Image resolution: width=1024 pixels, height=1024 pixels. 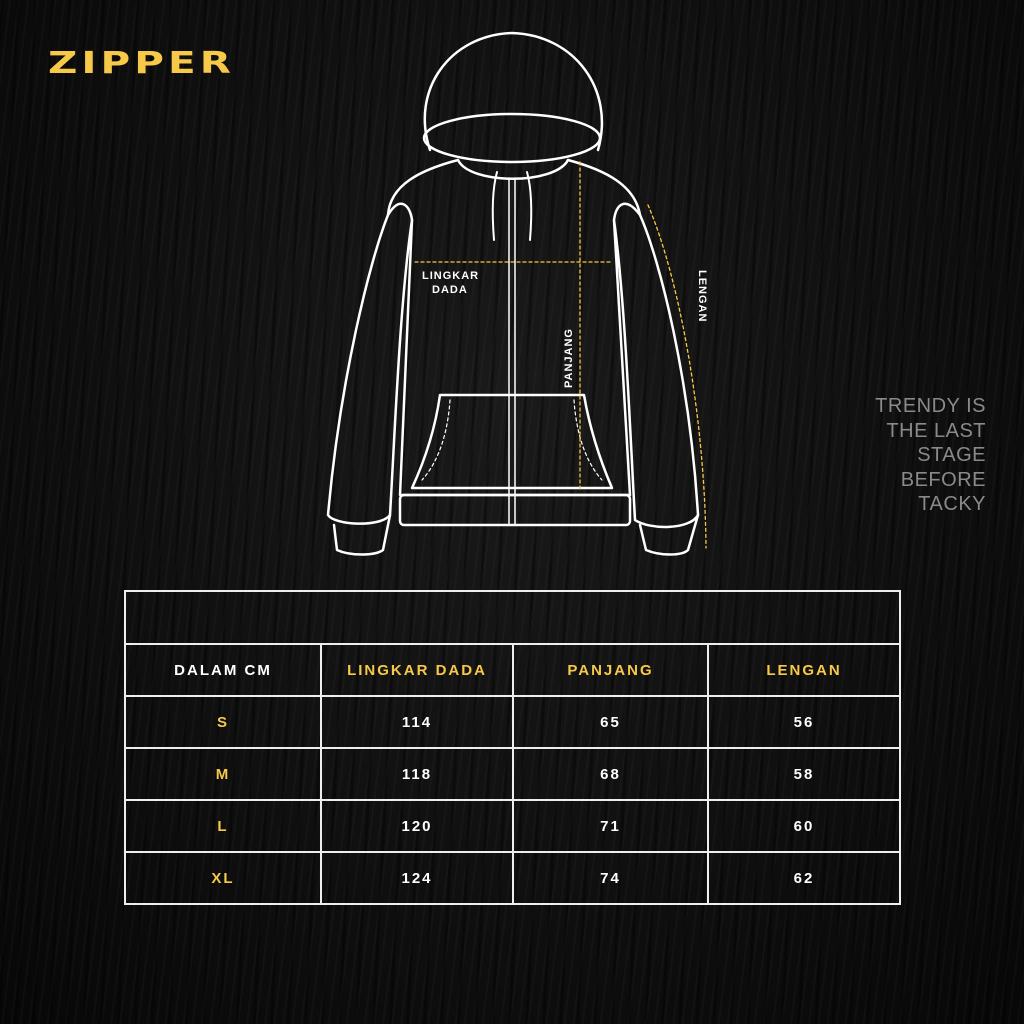 What do you see at coordinates (450, 290) in the screenshot?
I see `chest-label: DADA` at bounding box center [450, 290].